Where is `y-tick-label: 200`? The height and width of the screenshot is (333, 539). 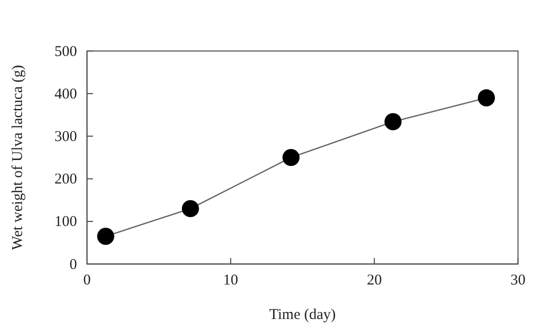 y-tick-label: 200 is located at coordinates (65, 180).